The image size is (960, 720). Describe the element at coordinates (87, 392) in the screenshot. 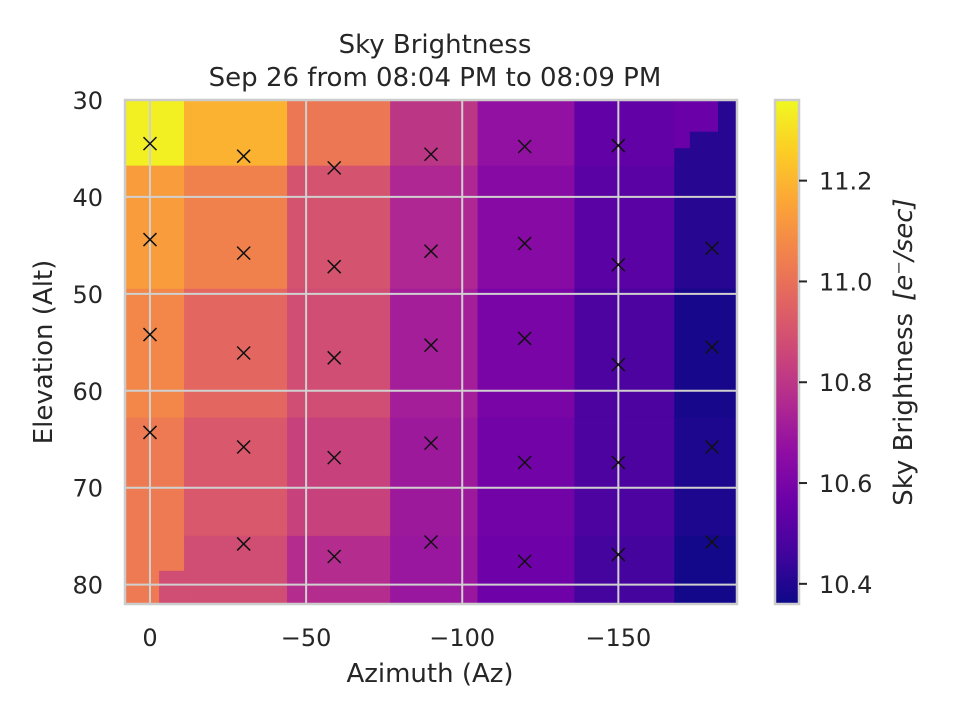

I see `y-tick-label: 60` at that location.